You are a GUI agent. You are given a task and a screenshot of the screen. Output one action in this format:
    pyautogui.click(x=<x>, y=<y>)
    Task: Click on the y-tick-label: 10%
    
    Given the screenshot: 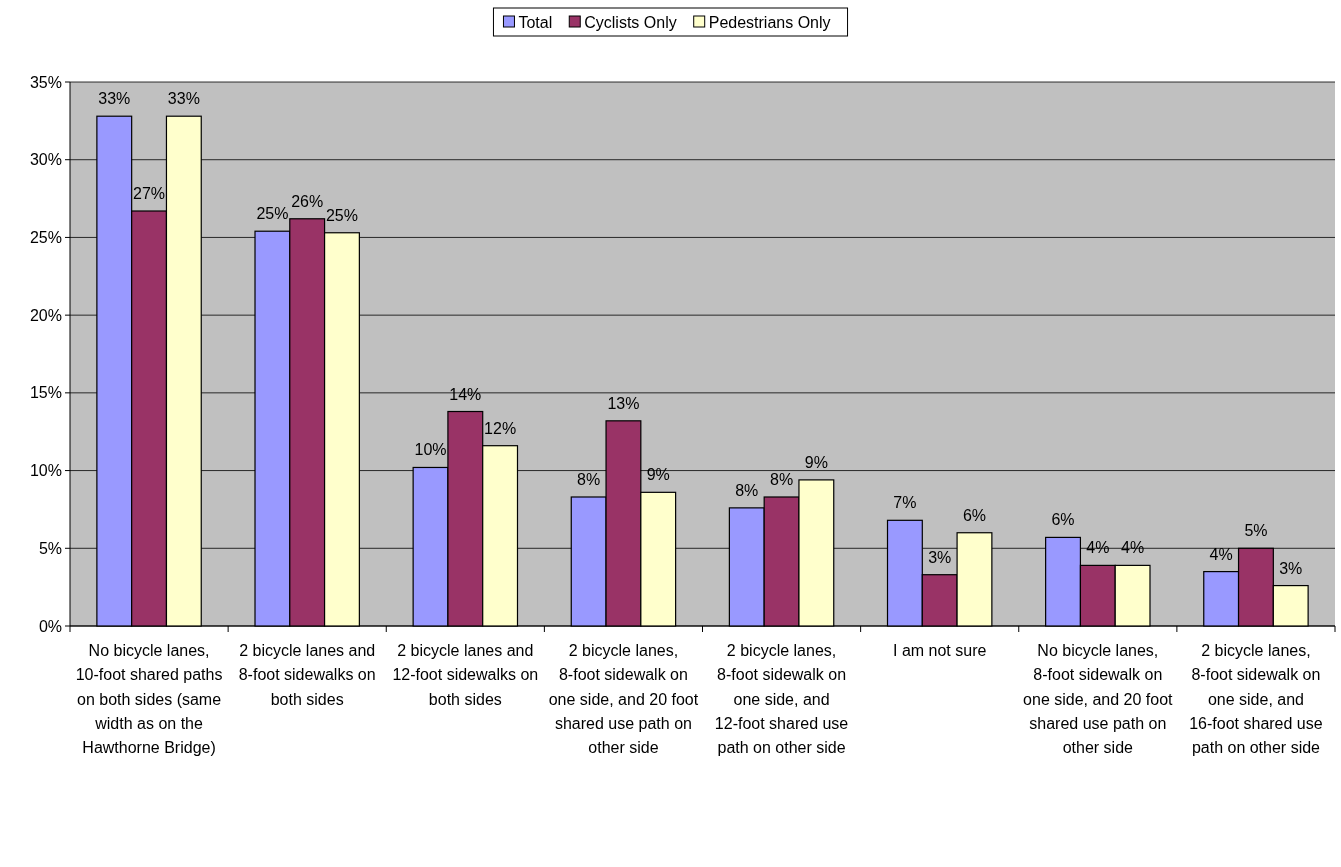 What is the action you would take?
    pyautogui.click(x=45, y=471)
    